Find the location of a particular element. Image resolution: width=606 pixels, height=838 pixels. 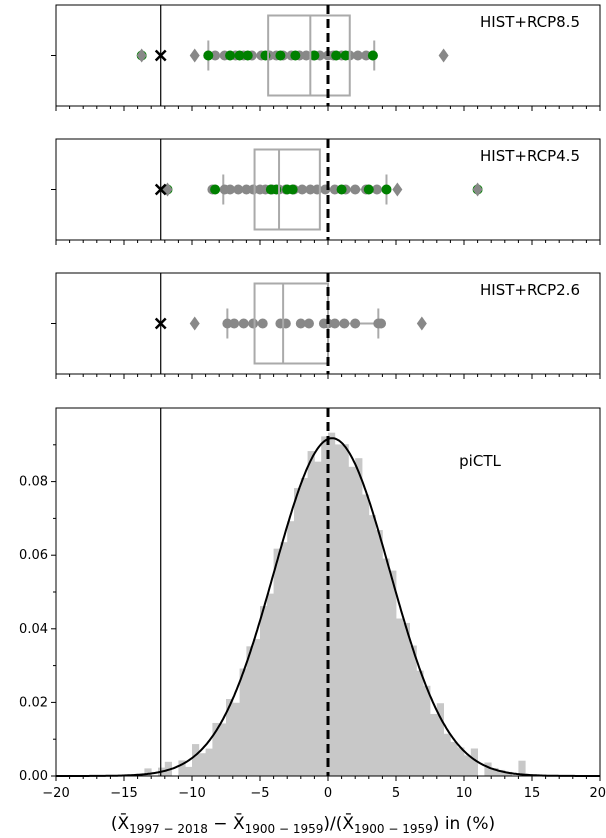

x-tick-label: −10 is located at coordinates (191, 793).